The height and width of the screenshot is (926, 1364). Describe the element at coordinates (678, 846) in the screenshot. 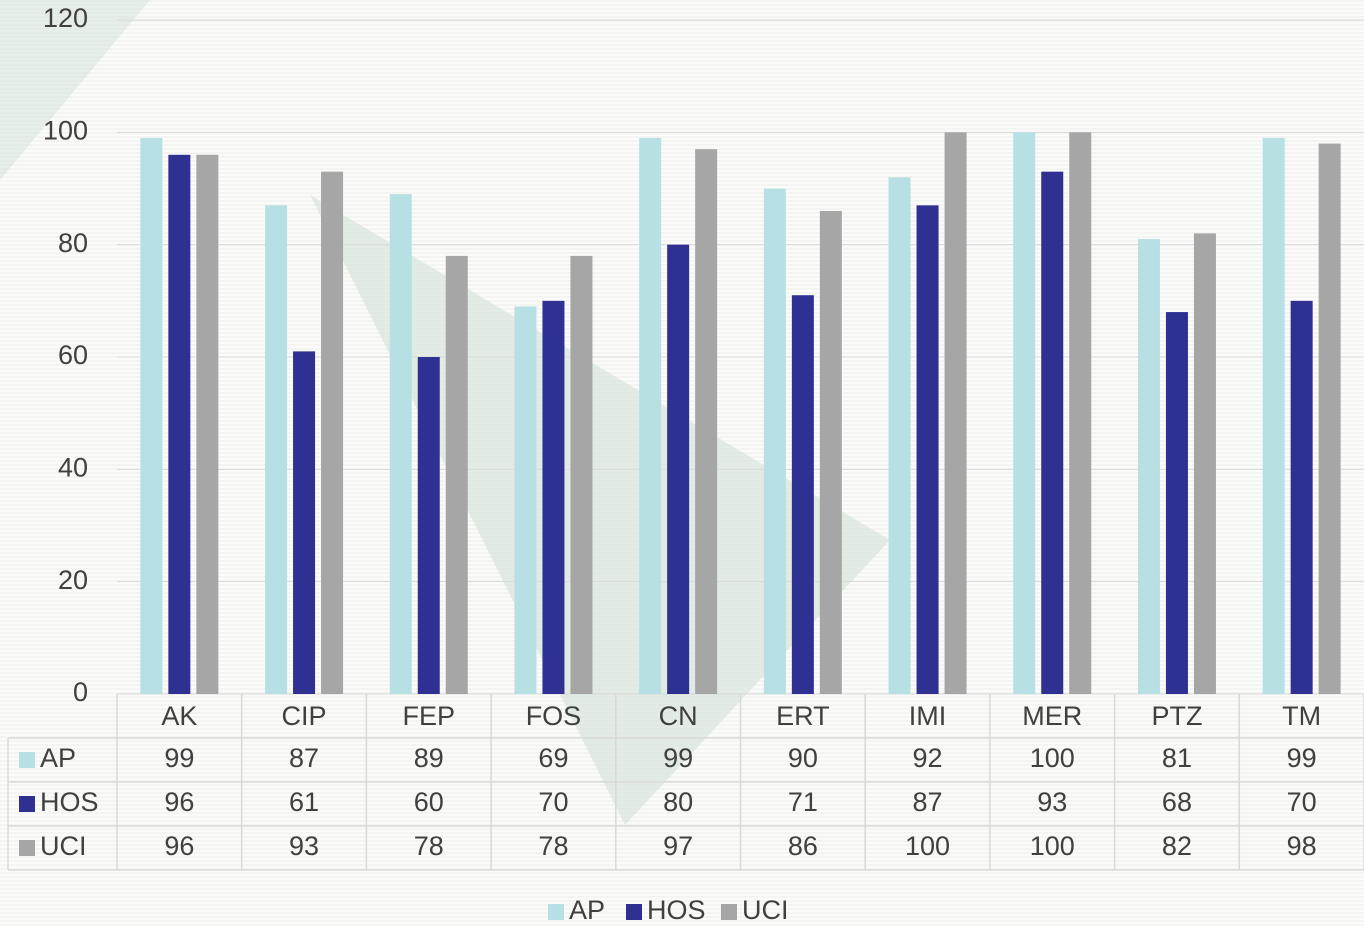

I see `table-value: 97` at that location.